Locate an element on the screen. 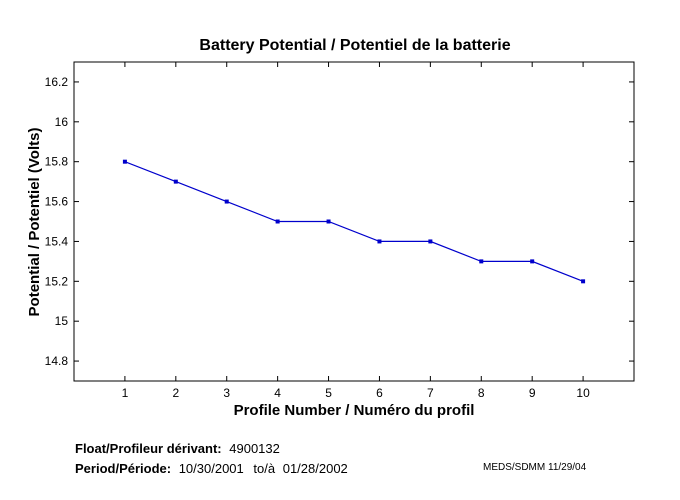 This screenshot has height=500, width=680. x-tick-label: 7 is located at coordinates (430, 393).